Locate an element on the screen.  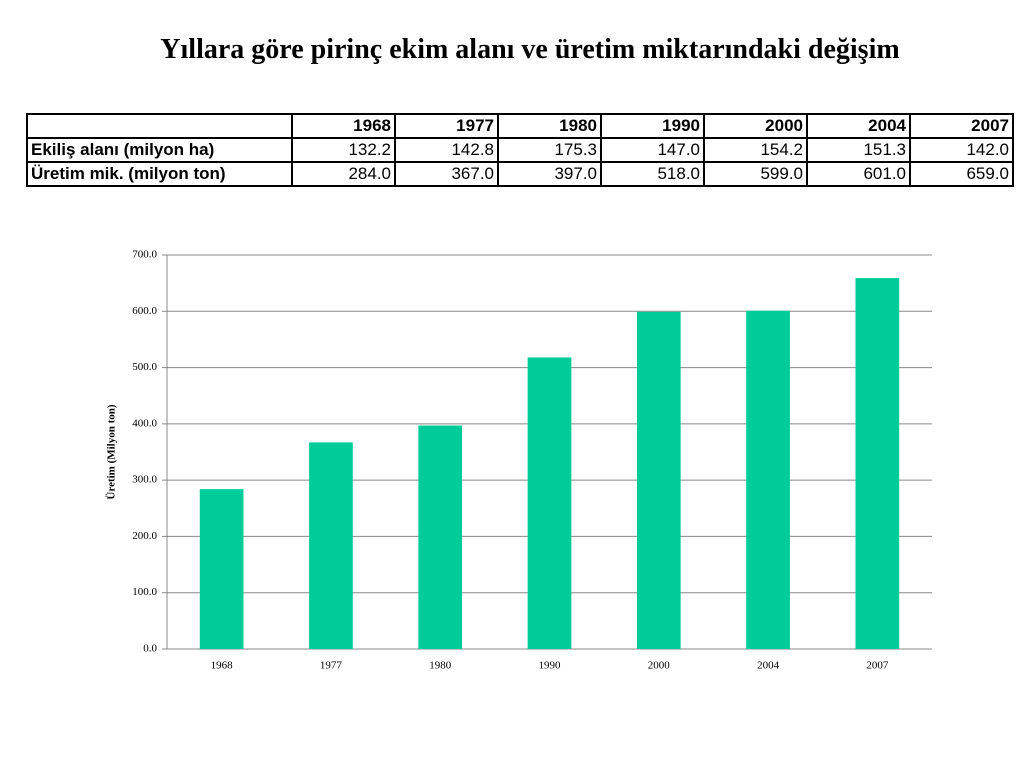
table-cell: 2007 is located at coordinates (961, 126).